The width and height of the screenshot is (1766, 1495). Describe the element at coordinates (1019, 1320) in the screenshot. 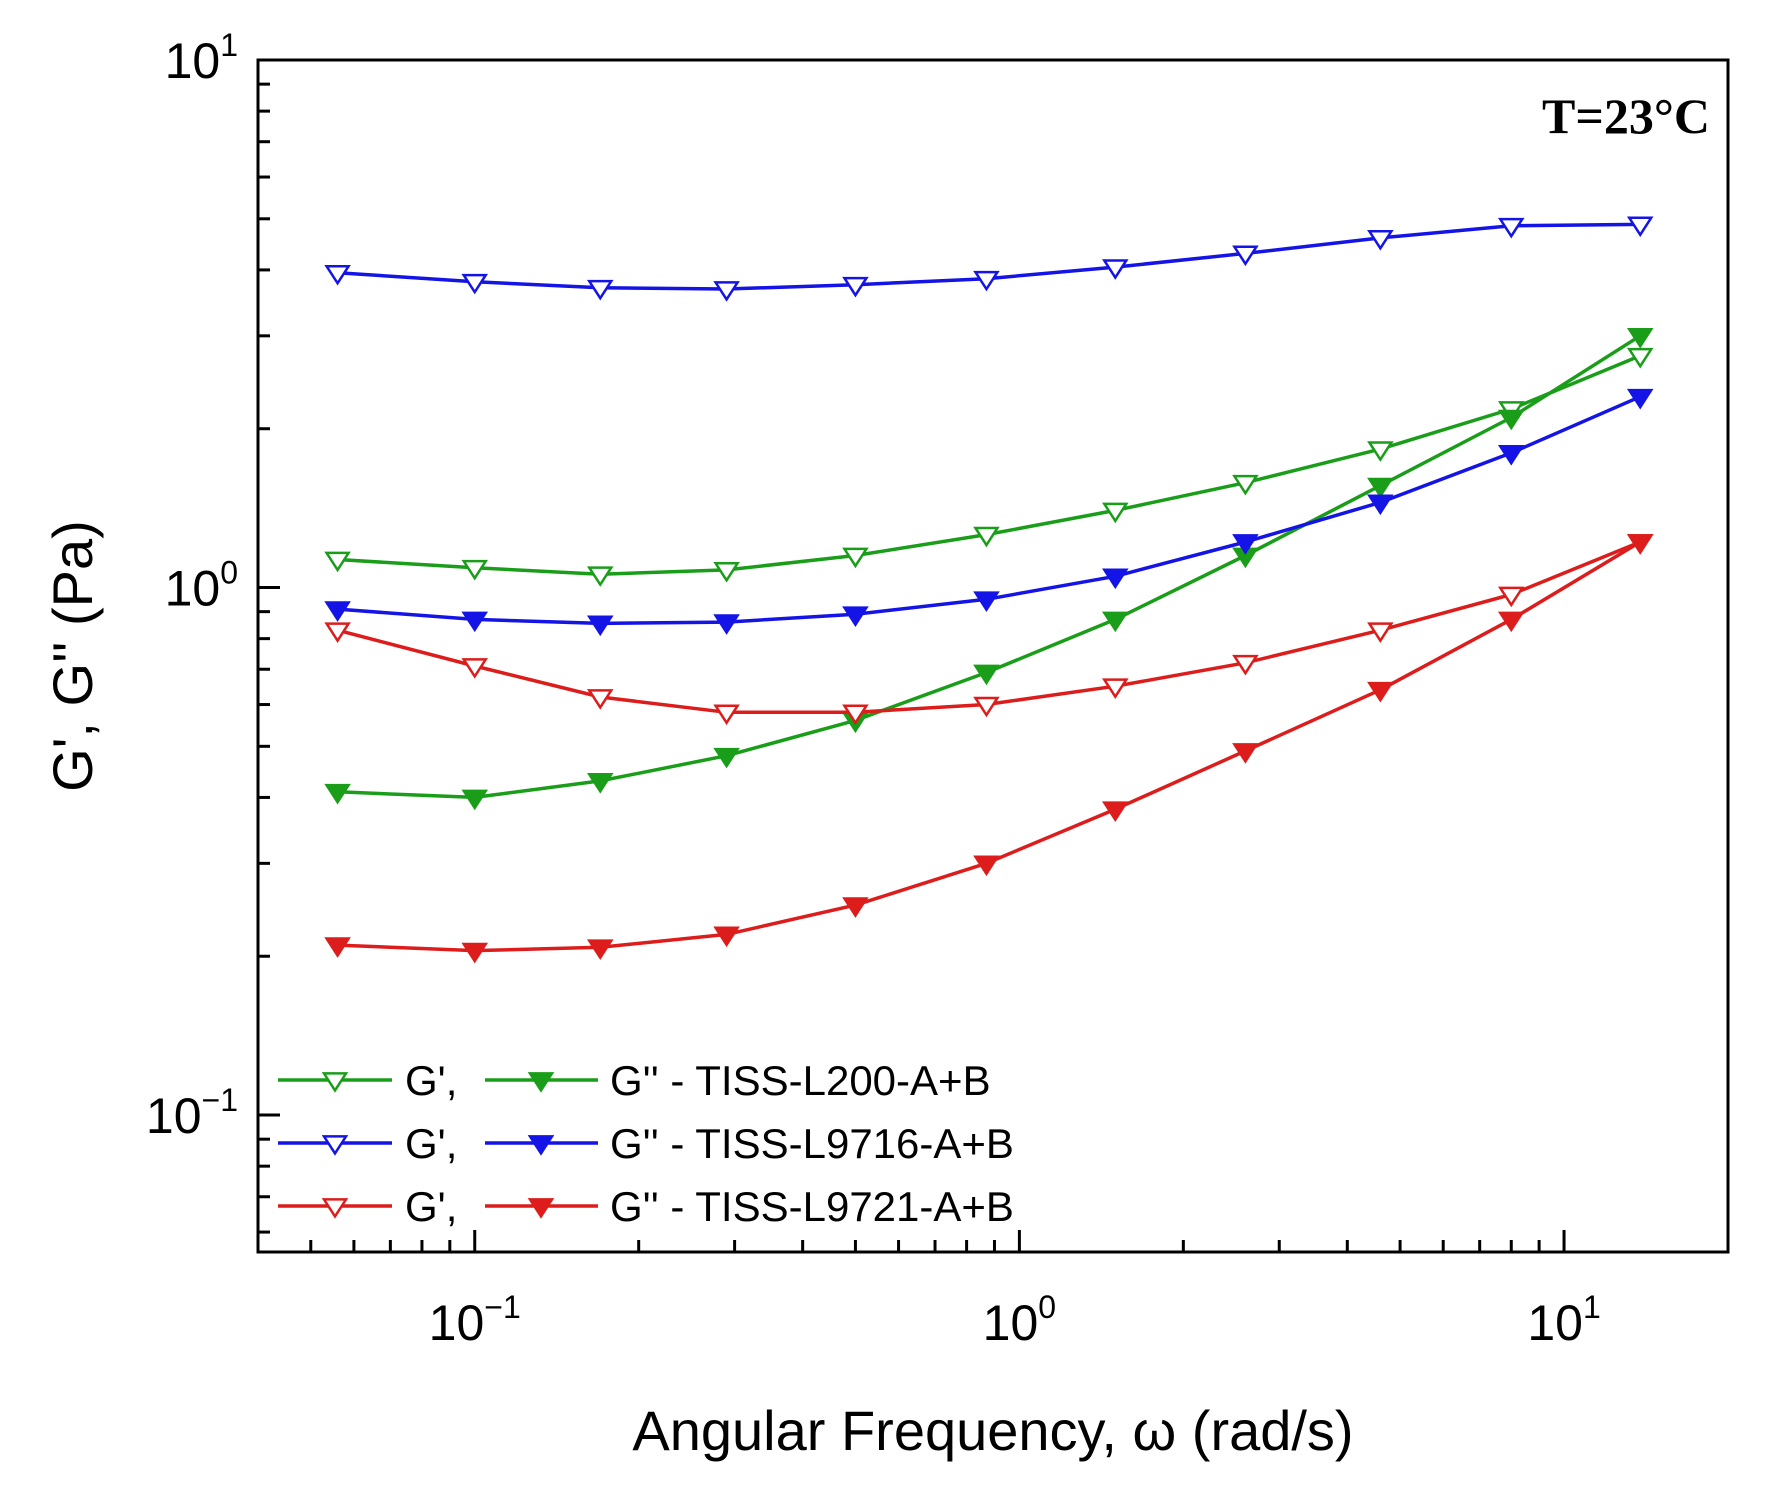

I see `x-tick-label: 10⁰` at that location.